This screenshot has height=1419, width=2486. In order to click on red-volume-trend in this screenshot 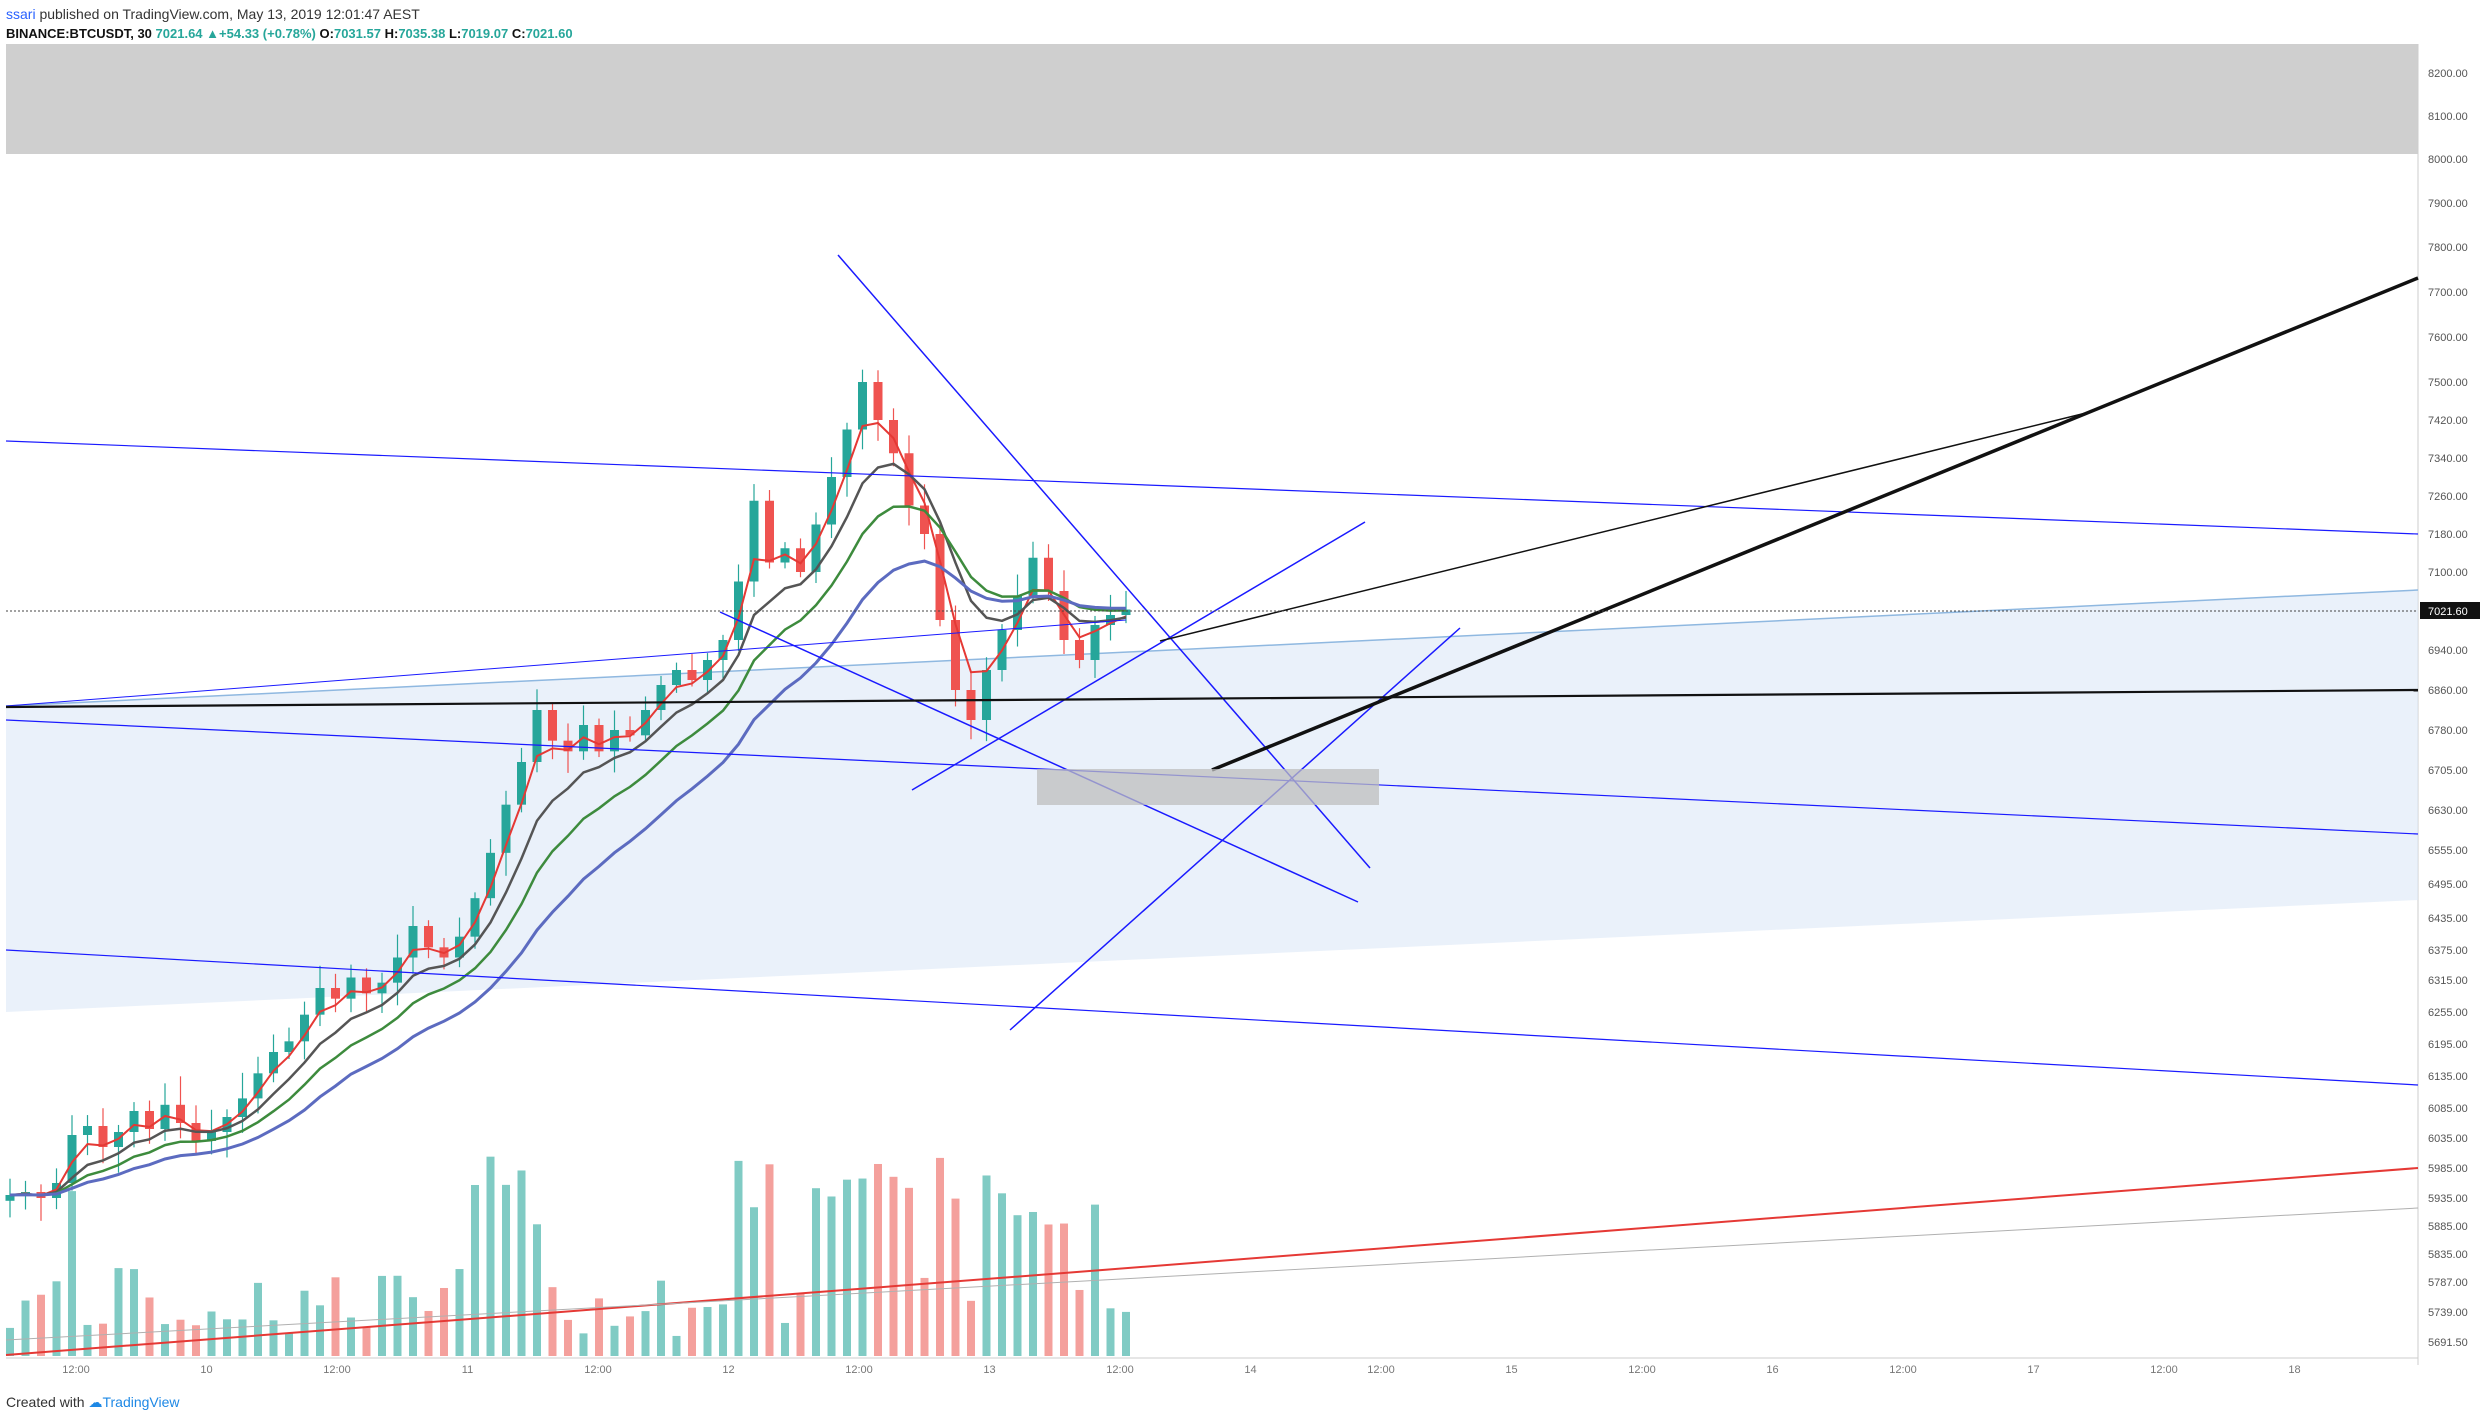, I will do `click(1212, 1261)`.